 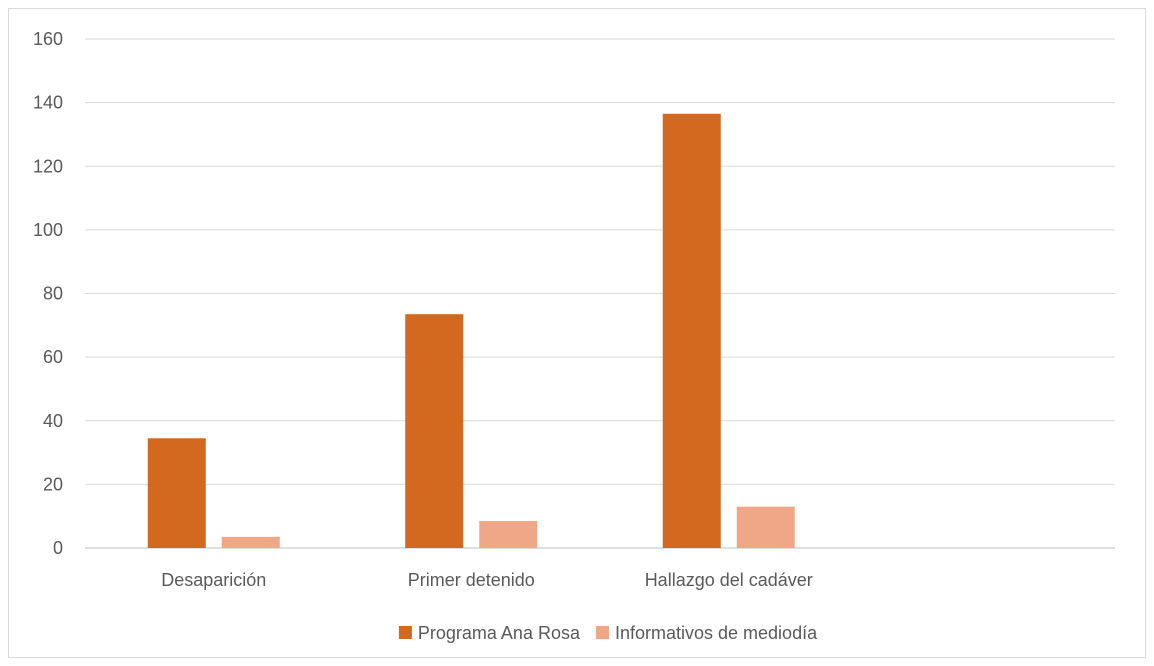 What do you see at coordinates (499, 633) in the screenshot?
I see `legend-label: Programa Ana Rosa` at bounding box center [499, 633].